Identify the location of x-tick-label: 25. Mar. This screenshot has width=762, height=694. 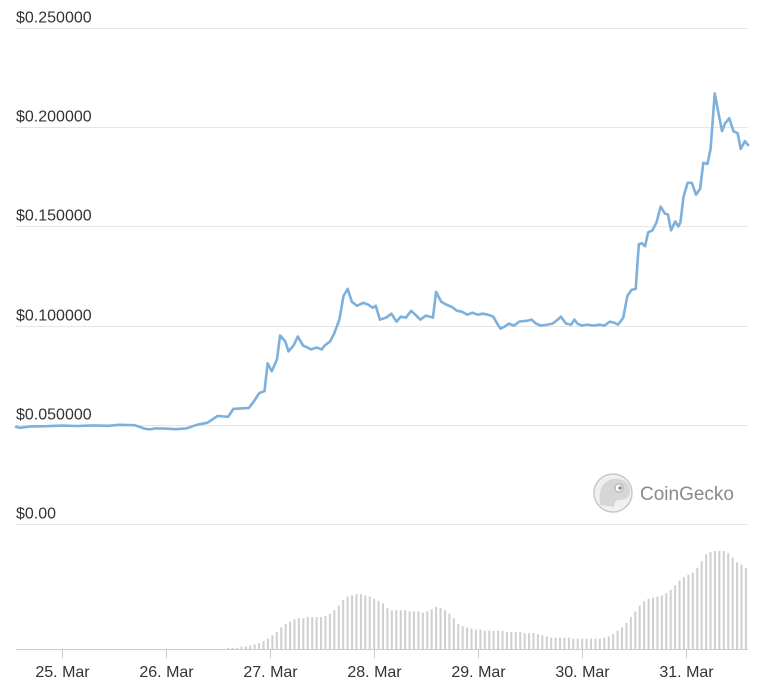
(62, 672).